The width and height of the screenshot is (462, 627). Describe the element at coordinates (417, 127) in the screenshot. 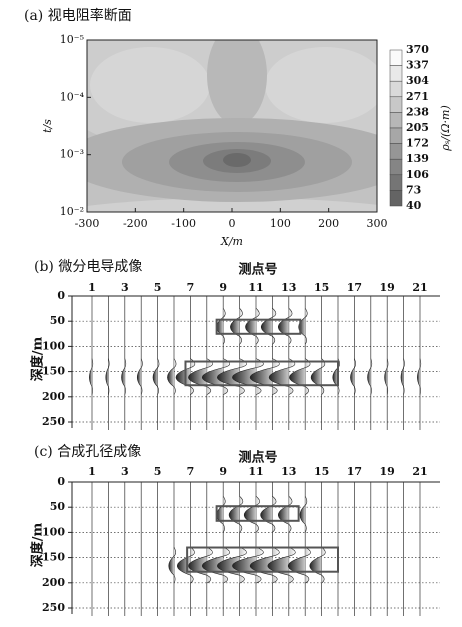

I see `colorbar-label: 205` at that location.